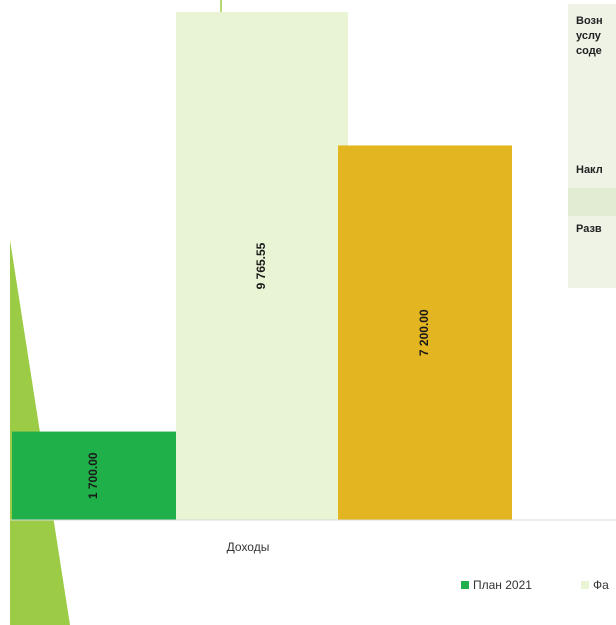  Describe the element at coordinates (589, 229) in the screenshot. I see `side-panel-line: Разв` at that location.